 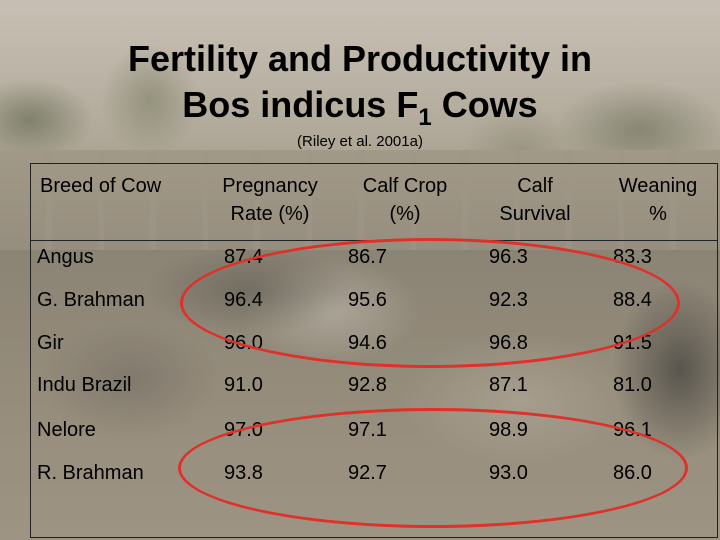 What do you see at coordinates (484, 104) in the screenshot?
I see `title-line-2-suffix: Cows` at bounding box center [484, 104].